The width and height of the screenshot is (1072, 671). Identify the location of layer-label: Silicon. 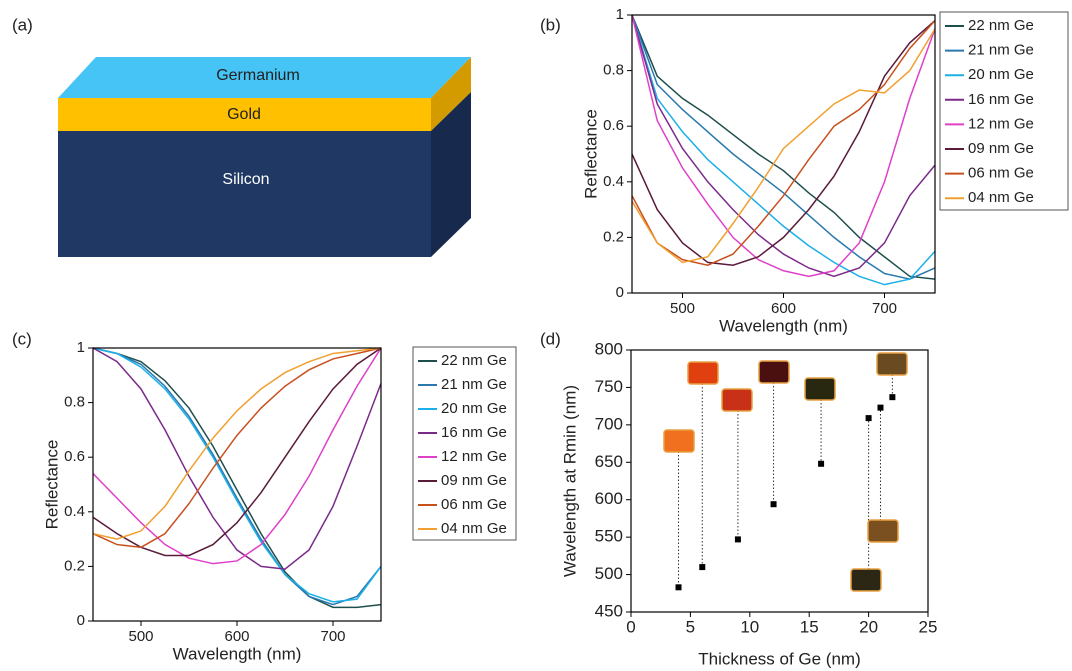
(245, 179).